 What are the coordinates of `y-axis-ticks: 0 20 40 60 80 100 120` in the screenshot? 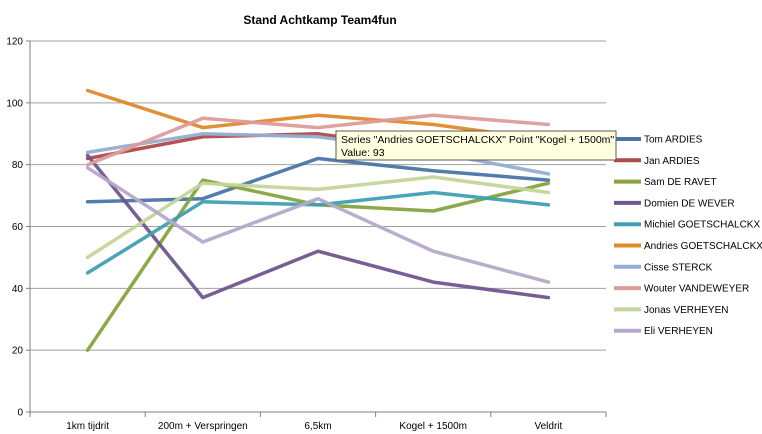 It's located at (14, 228).